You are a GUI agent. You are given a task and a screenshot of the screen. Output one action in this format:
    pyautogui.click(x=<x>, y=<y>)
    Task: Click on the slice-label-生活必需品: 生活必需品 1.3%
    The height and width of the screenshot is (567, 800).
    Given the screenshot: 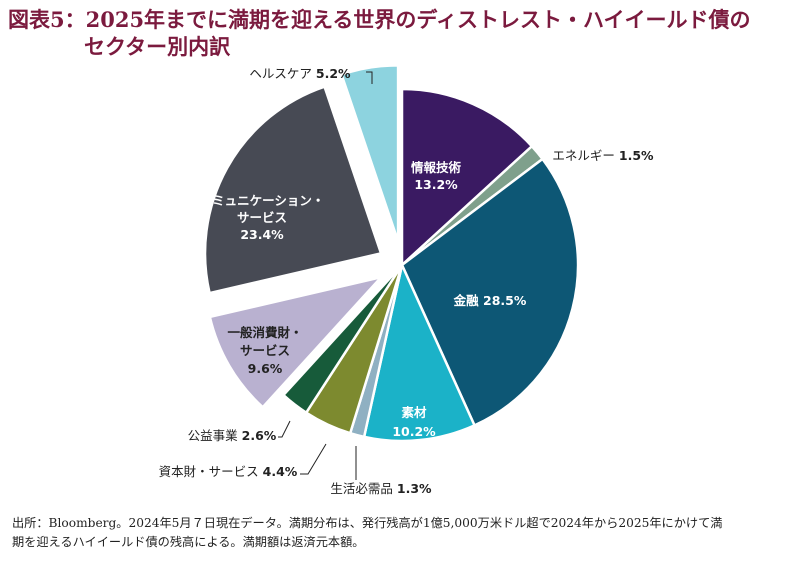 What is the action you would take?
    pyautogui.click(x=381, y=488)
    